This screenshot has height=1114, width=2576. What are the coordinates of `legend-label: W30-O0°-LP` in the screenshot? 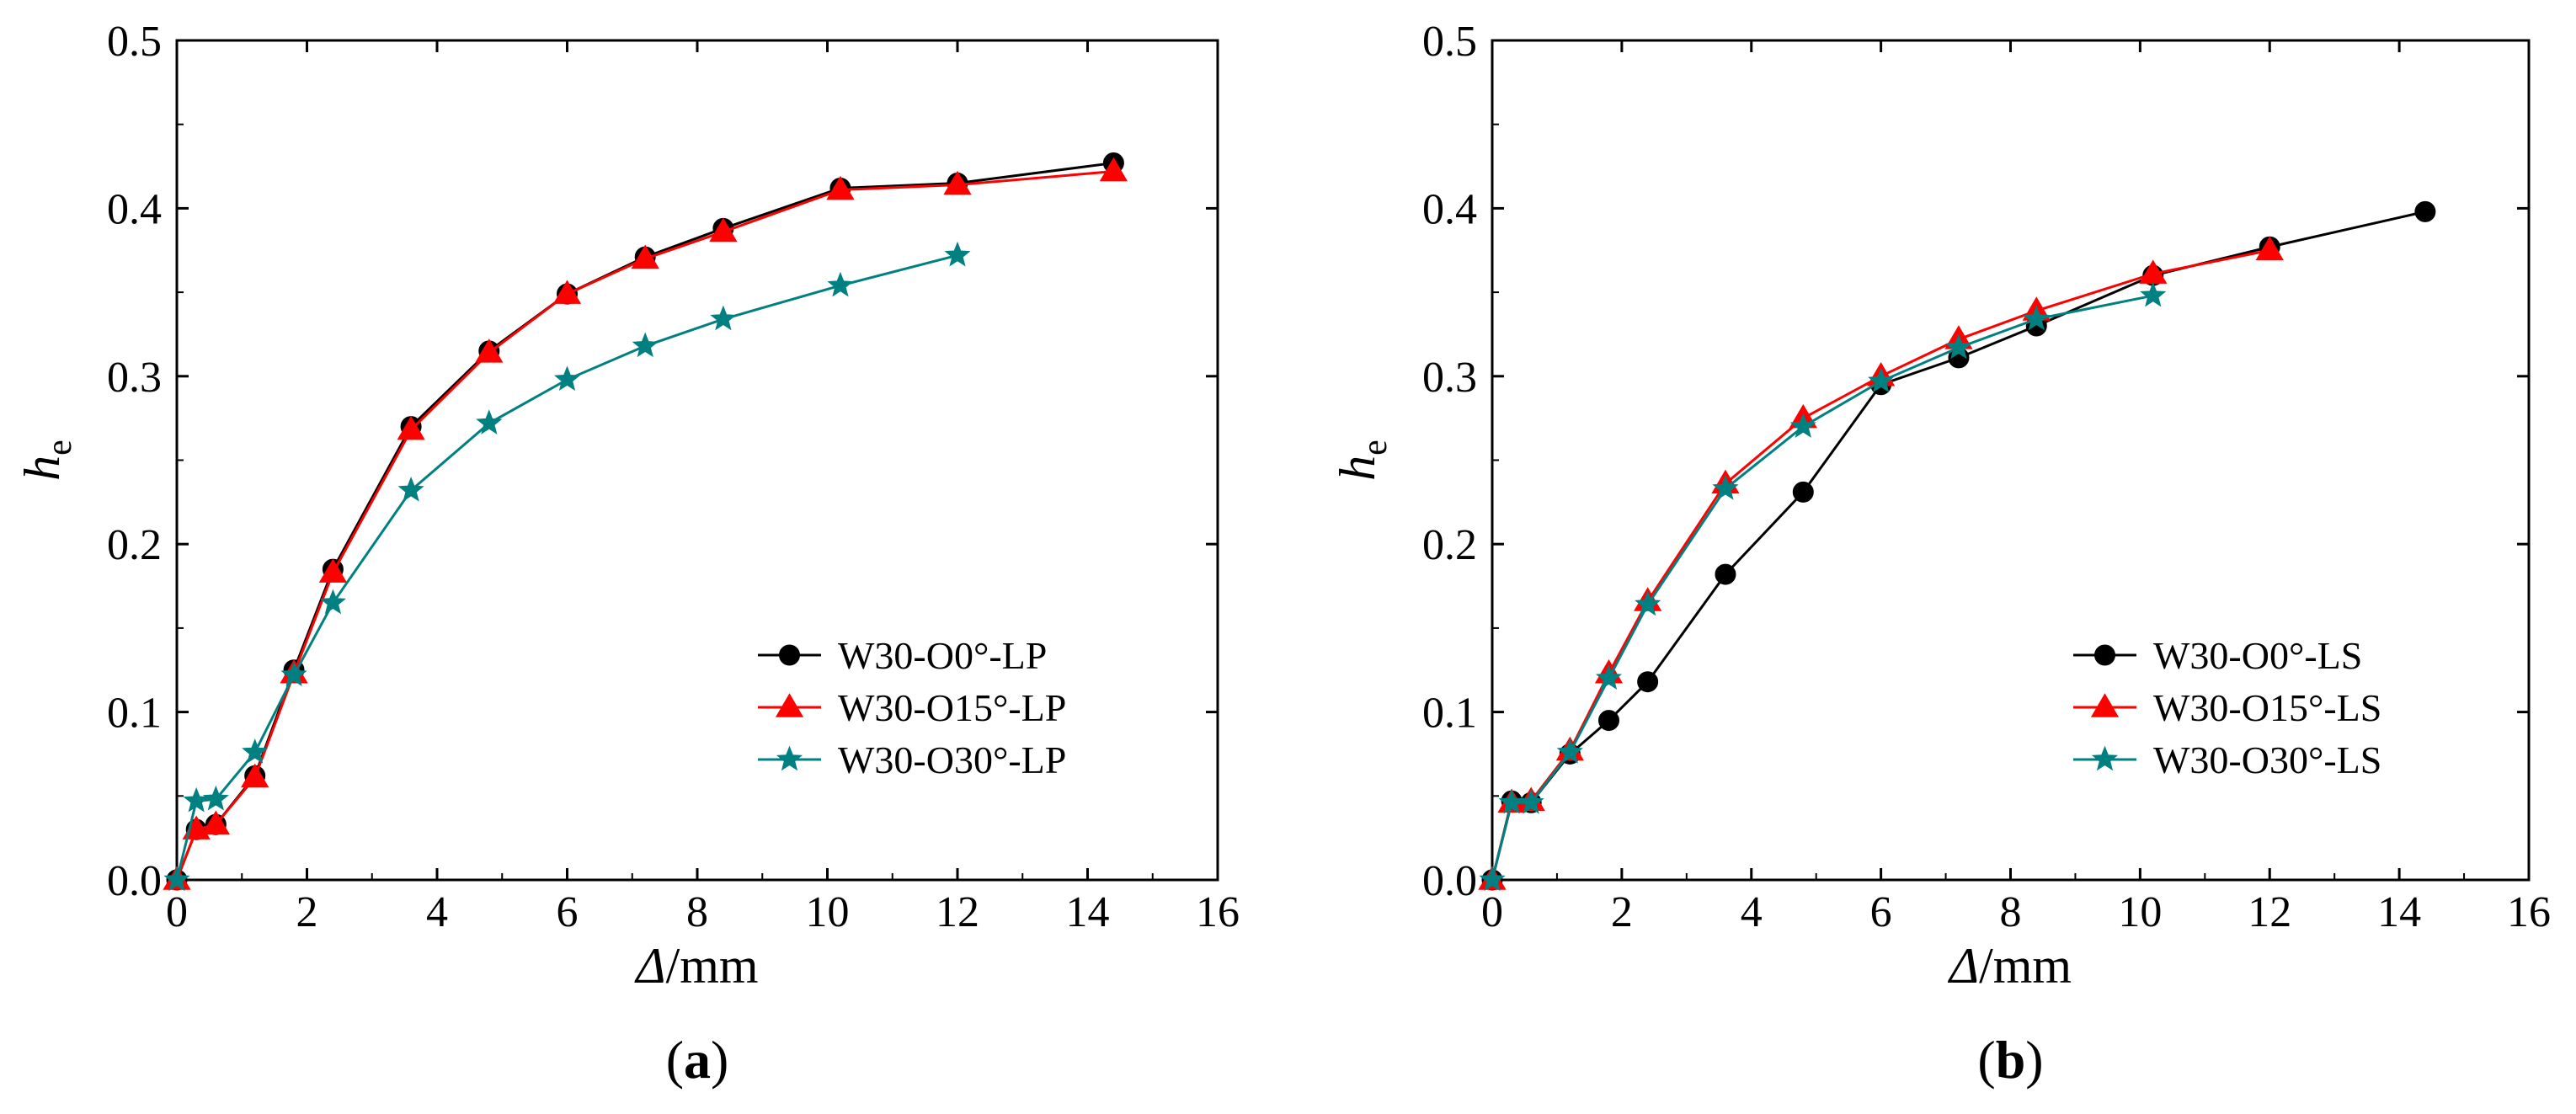 It's located at (942, 656).